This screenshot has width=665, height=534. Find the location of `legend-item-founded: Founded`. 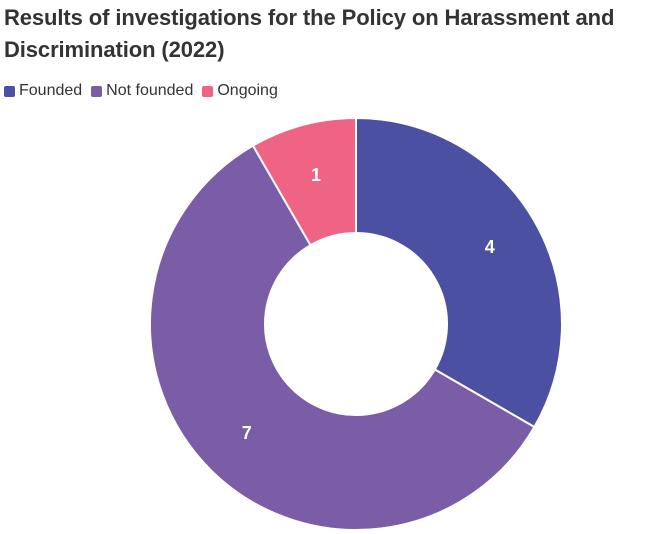

legend-item-founded: Founded is located at coordinates (43, 91).